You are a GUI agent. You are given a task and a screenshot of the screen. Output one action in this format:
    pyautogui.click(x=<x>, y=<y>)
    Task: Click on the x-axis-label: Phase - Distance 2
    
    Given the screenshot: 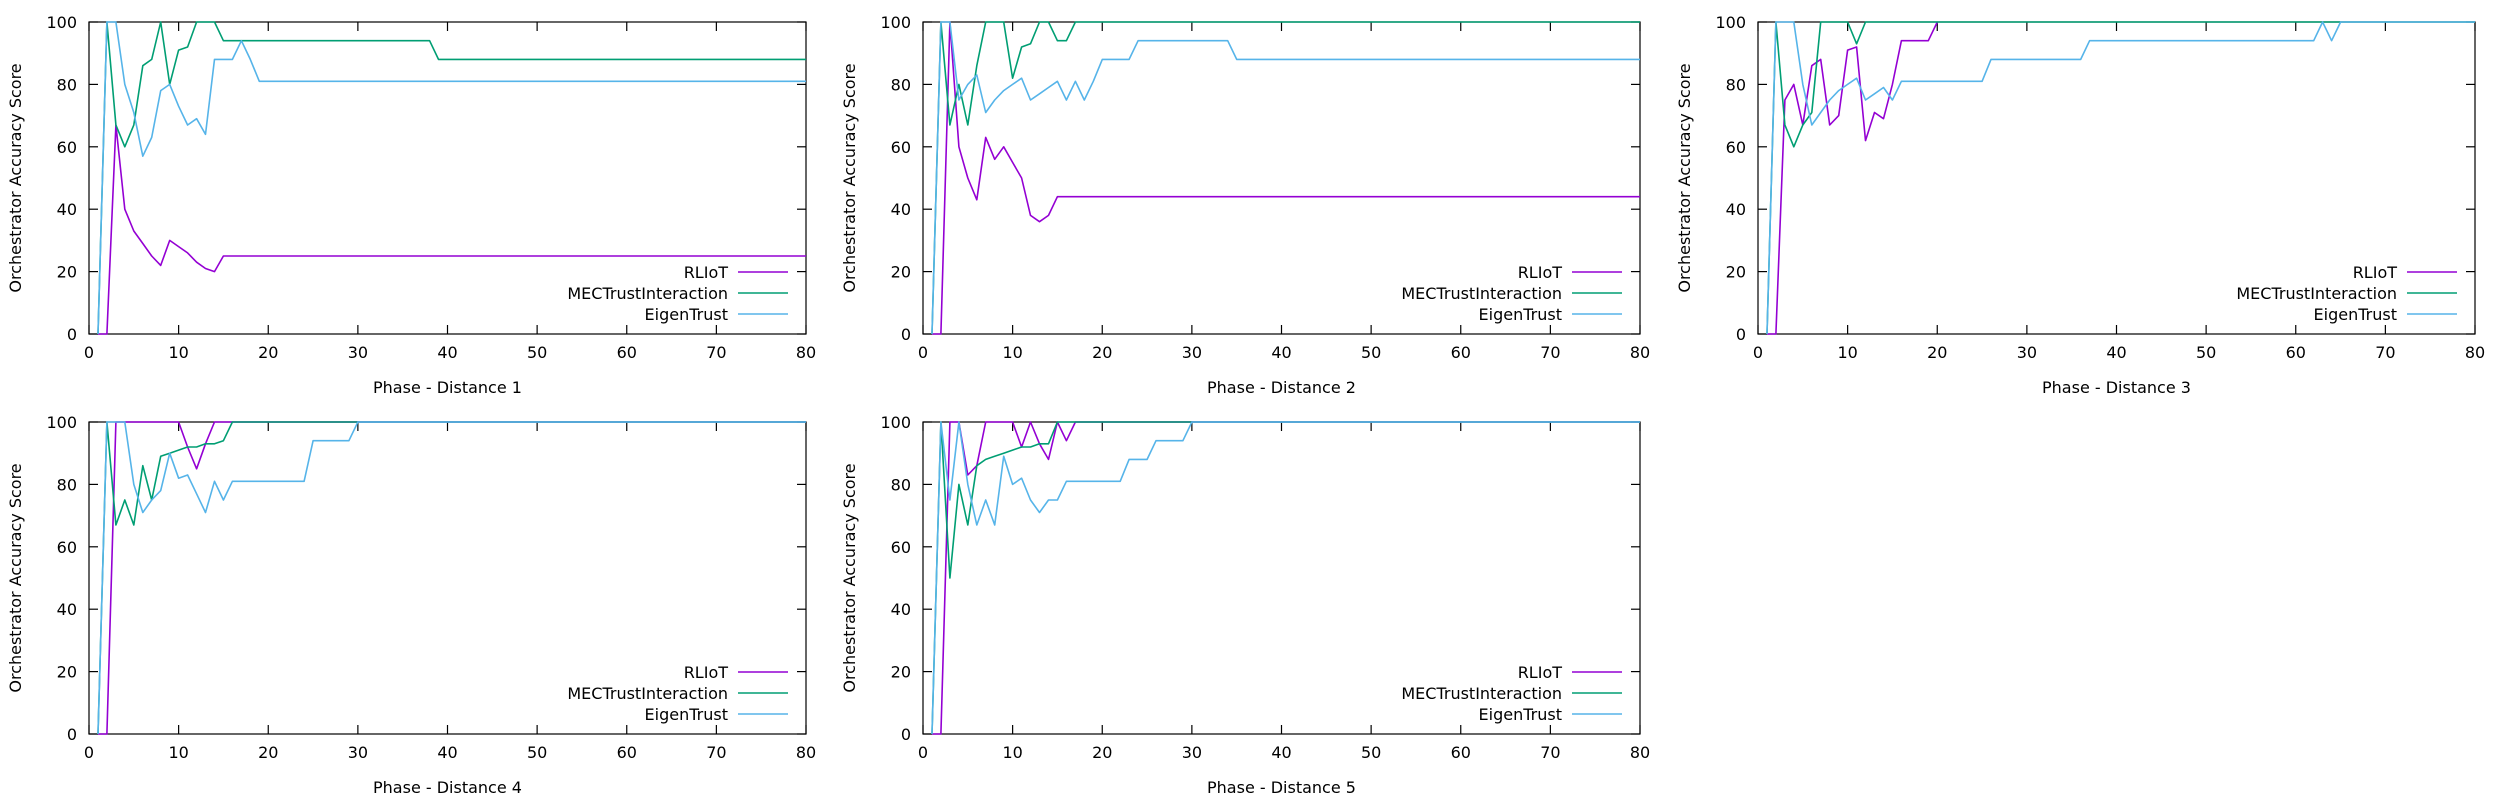 What is the action you would take?
    pyautogui.click(x=1281, y=387)
    